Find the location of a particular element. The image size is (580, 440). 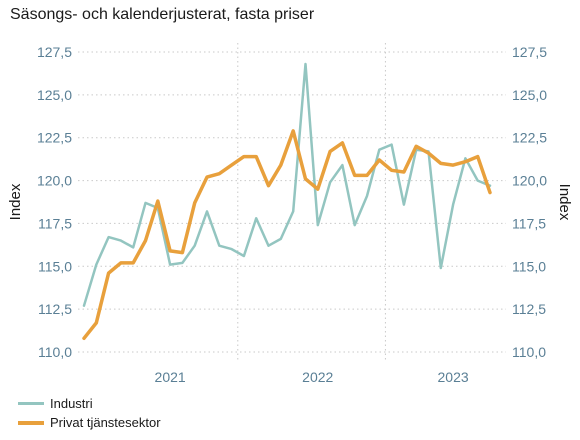

y-axis-left: 110,0 112,5 115,0 117,5 120,0 122,5 125,0 127,5 is located at coordinates (54, 202).